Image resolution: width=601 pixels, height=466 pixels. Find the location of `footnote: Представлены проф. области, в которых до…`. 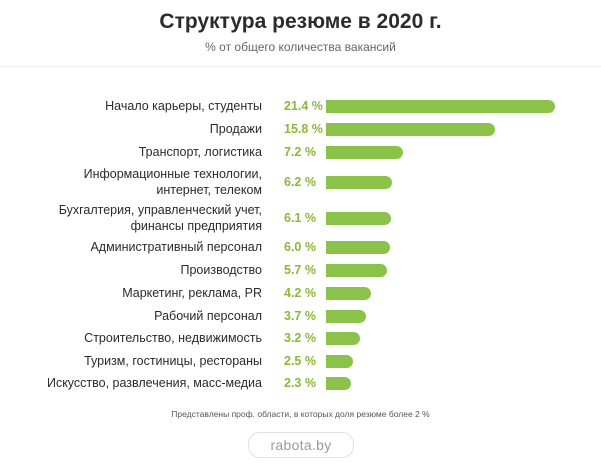

footnote: Представлены проф. области, в которых до… is located at coordinates (300, 414).